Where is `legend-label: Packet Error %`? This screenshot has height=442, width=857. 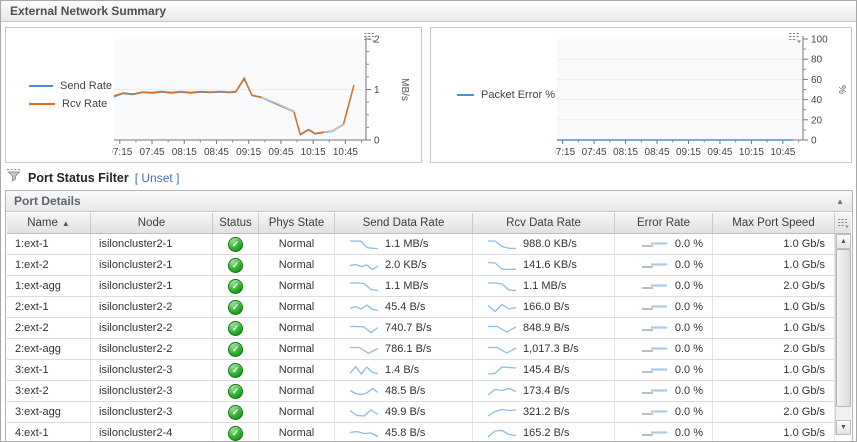
legend-label: Packet Error % is located at coordinates (518, 95).